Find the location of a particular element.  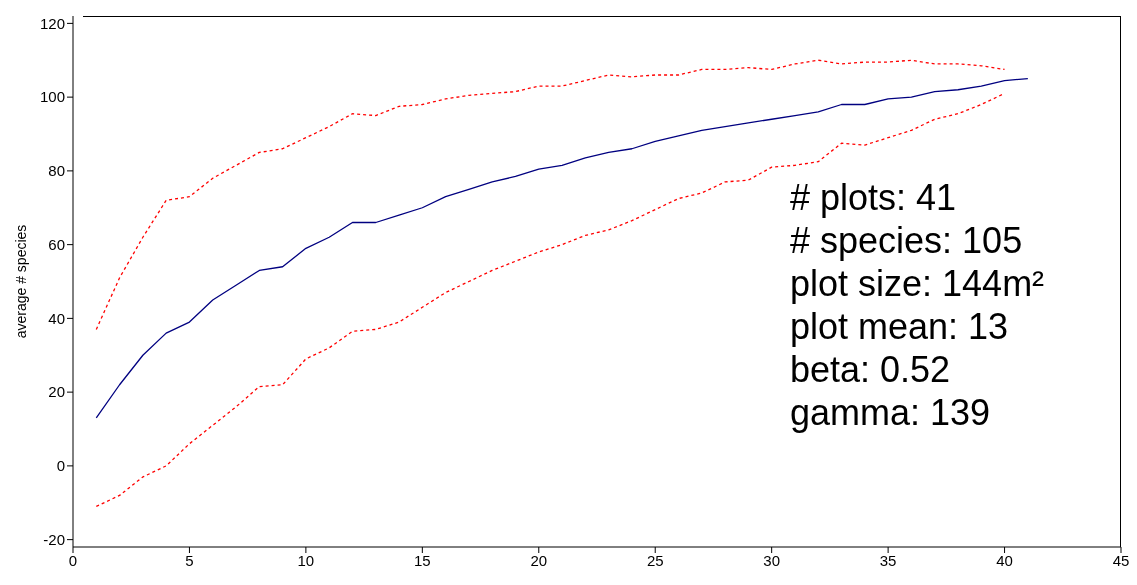

x-tick-label: 35 is located at coordinates (888, 560).